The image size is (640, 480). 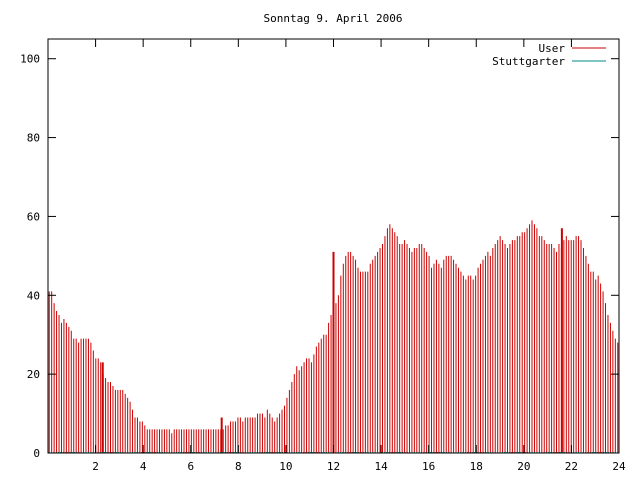 I want to click on legend-label-stuttgarter: Stuttgarter, so click(x=528, y=61).